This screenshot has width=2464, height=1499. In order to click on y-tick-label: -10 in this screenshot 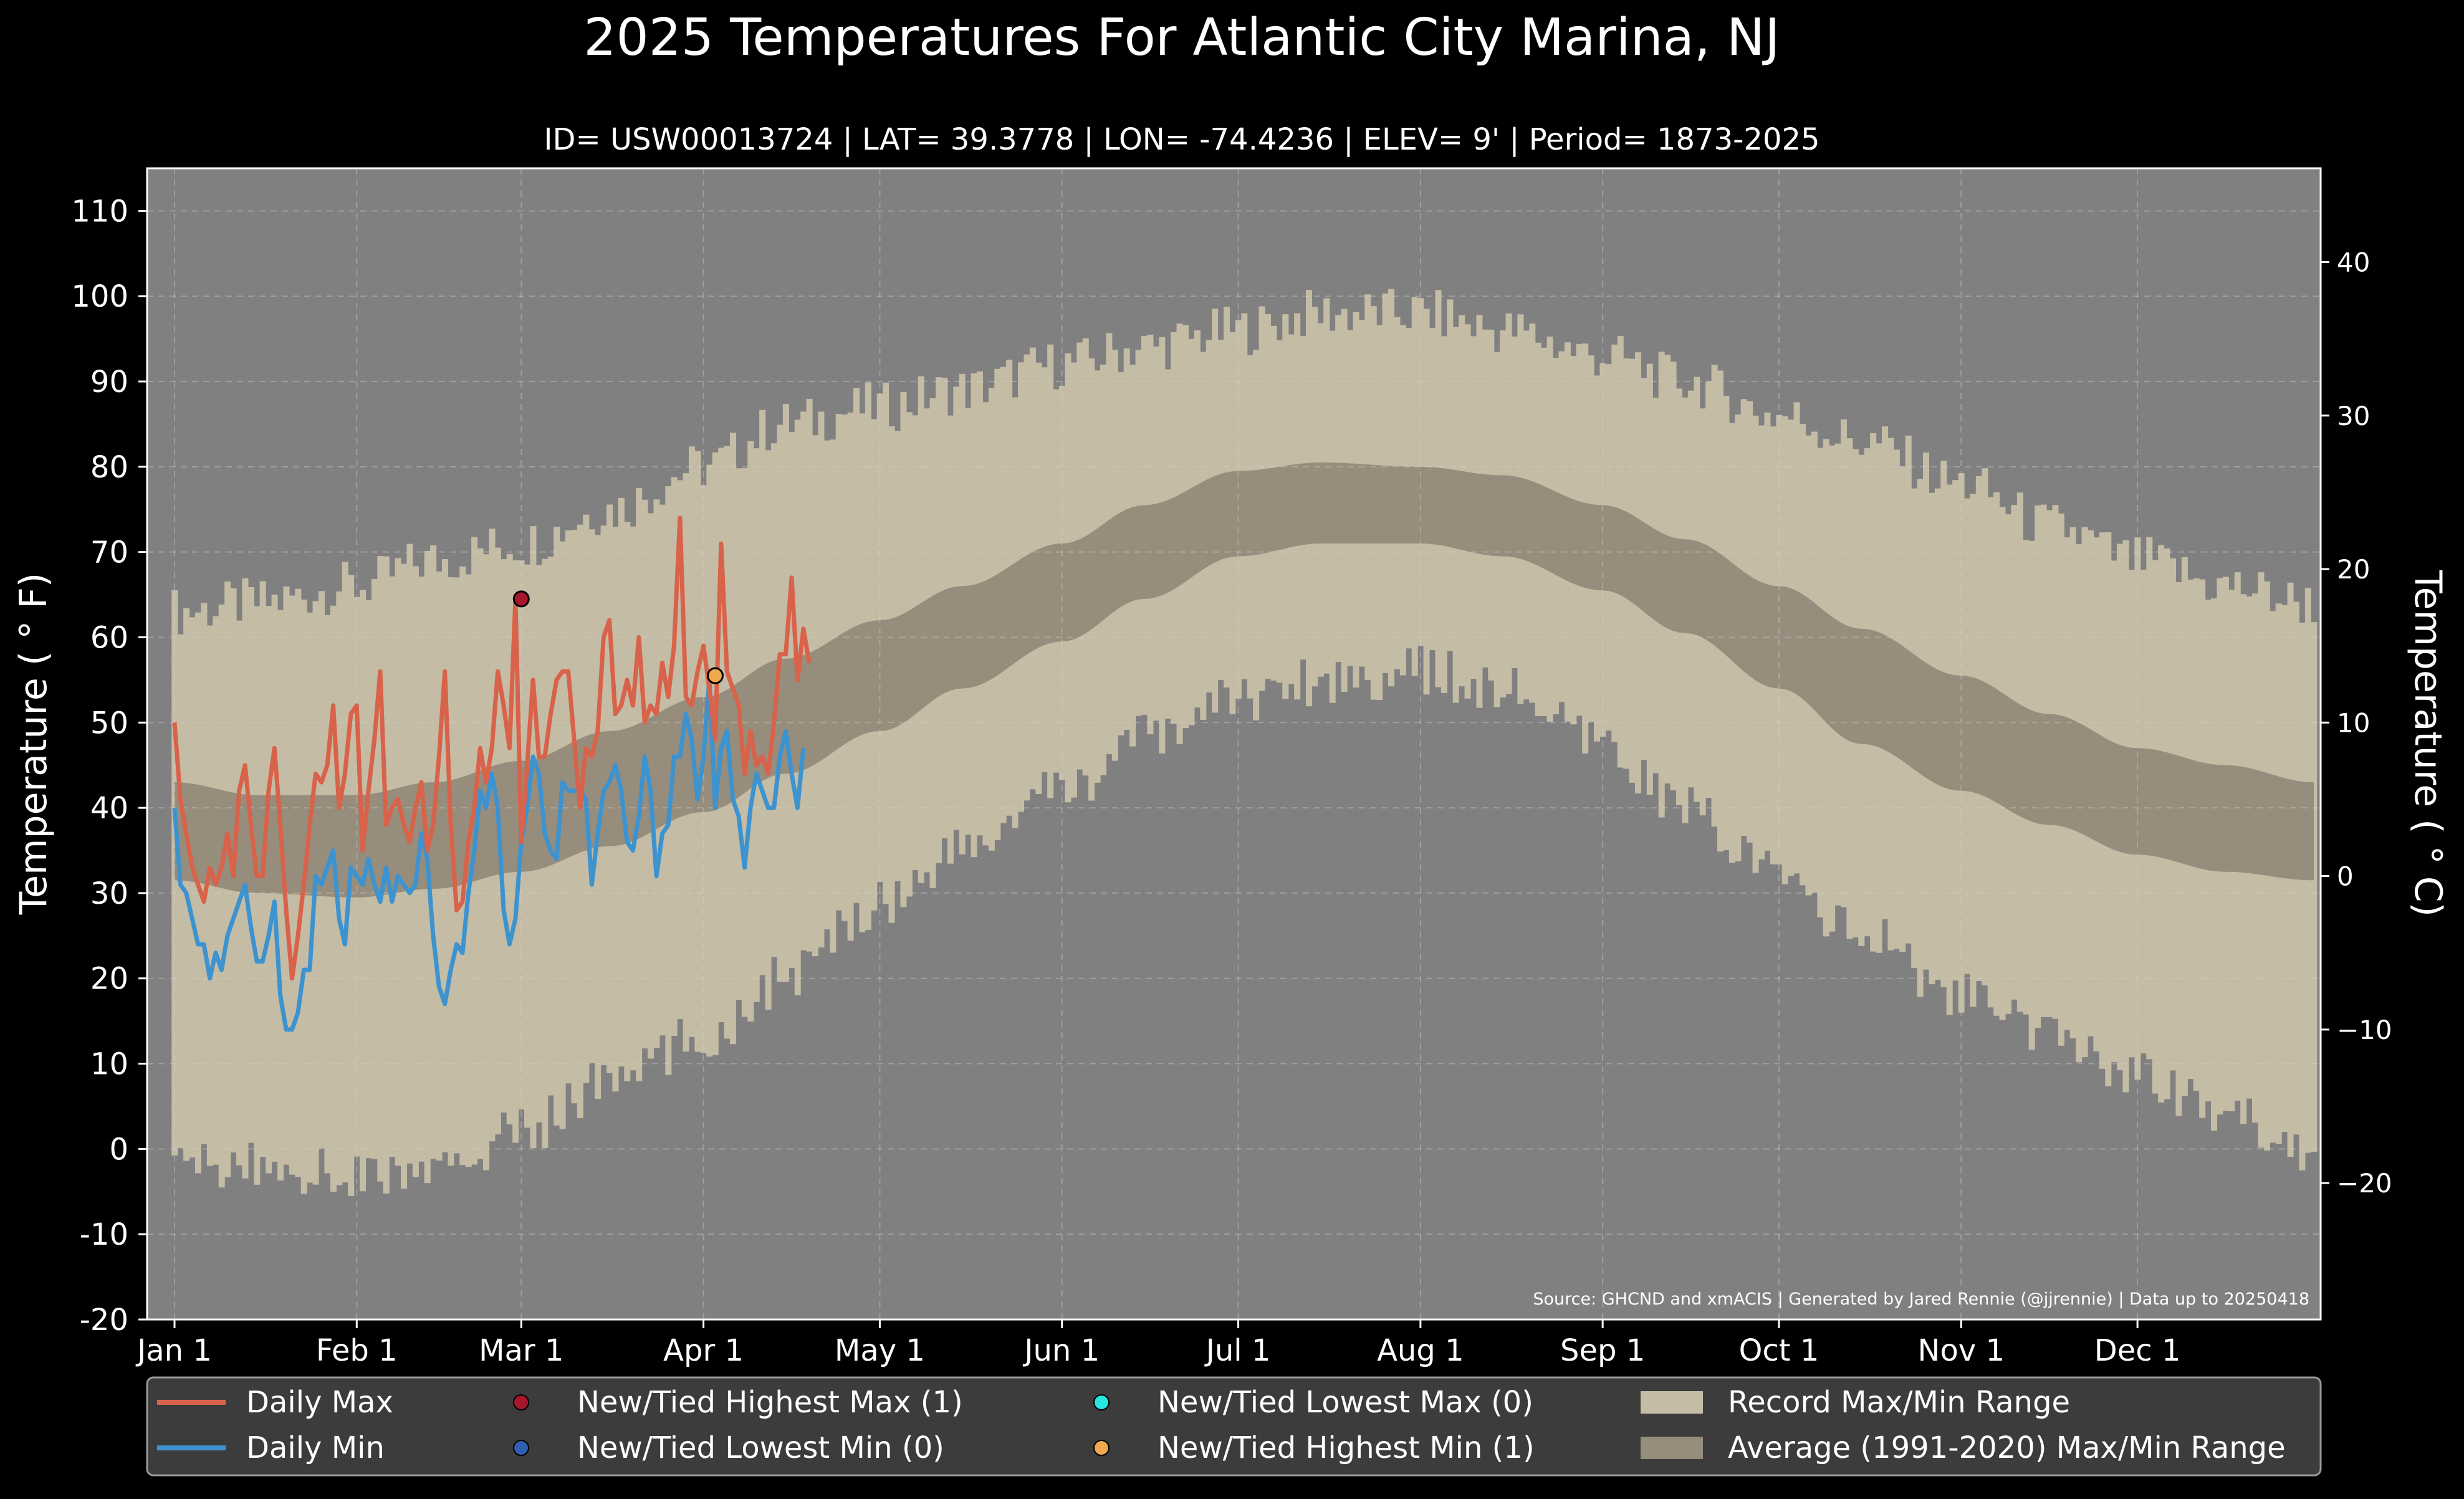, I will do `click(104, 1234)`.